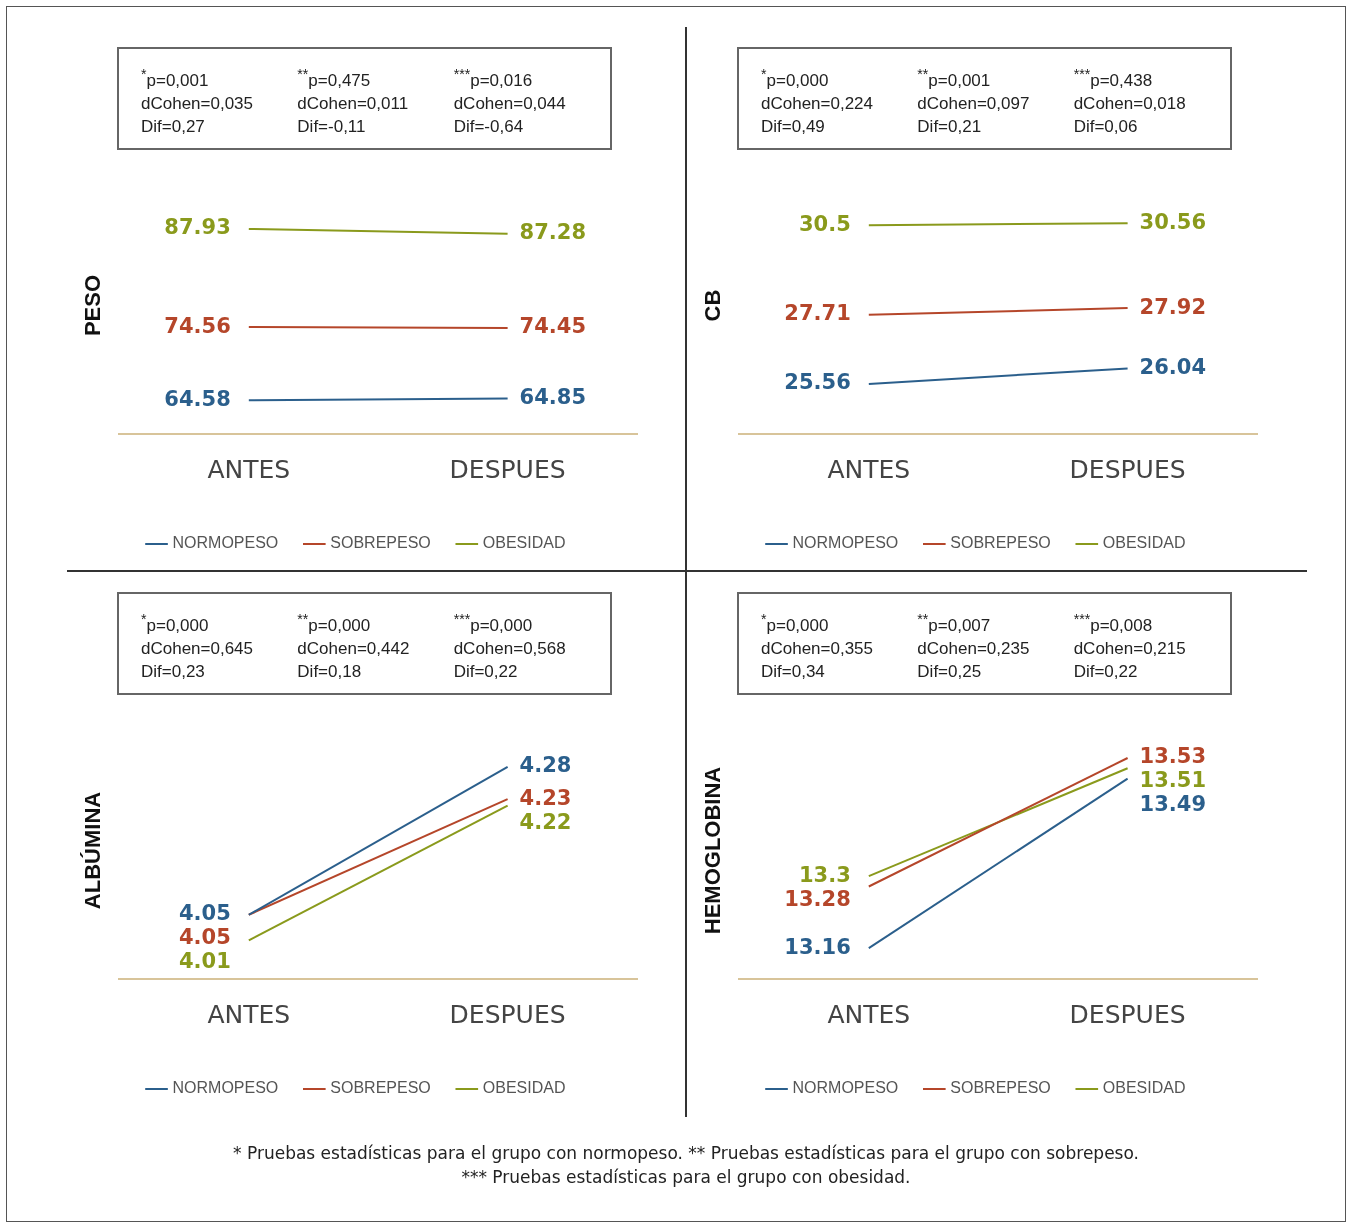 The image size is (1358, 1222). I want to click on data-label: 26.04, so click(1173, 366).